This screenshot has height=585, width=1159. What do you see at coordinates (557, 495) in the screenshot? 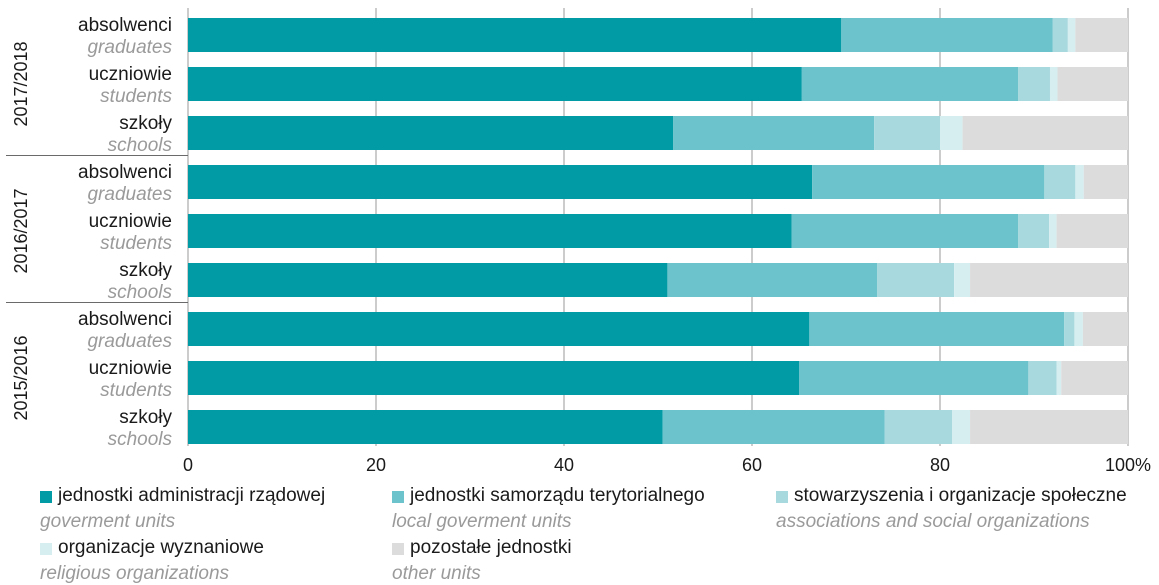
I see `legend-label-pl: jednostki samorządu terytorialnego` at bounding box center [557, 495].